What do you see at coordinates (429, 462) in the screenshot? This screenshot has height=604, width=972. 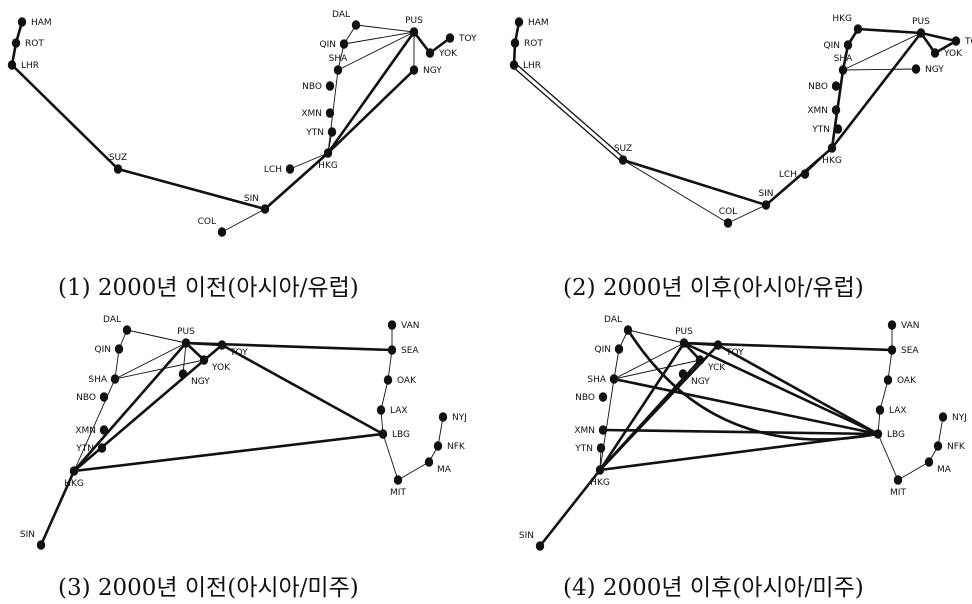 I see `node-ma` at bounding box center [429, 462].